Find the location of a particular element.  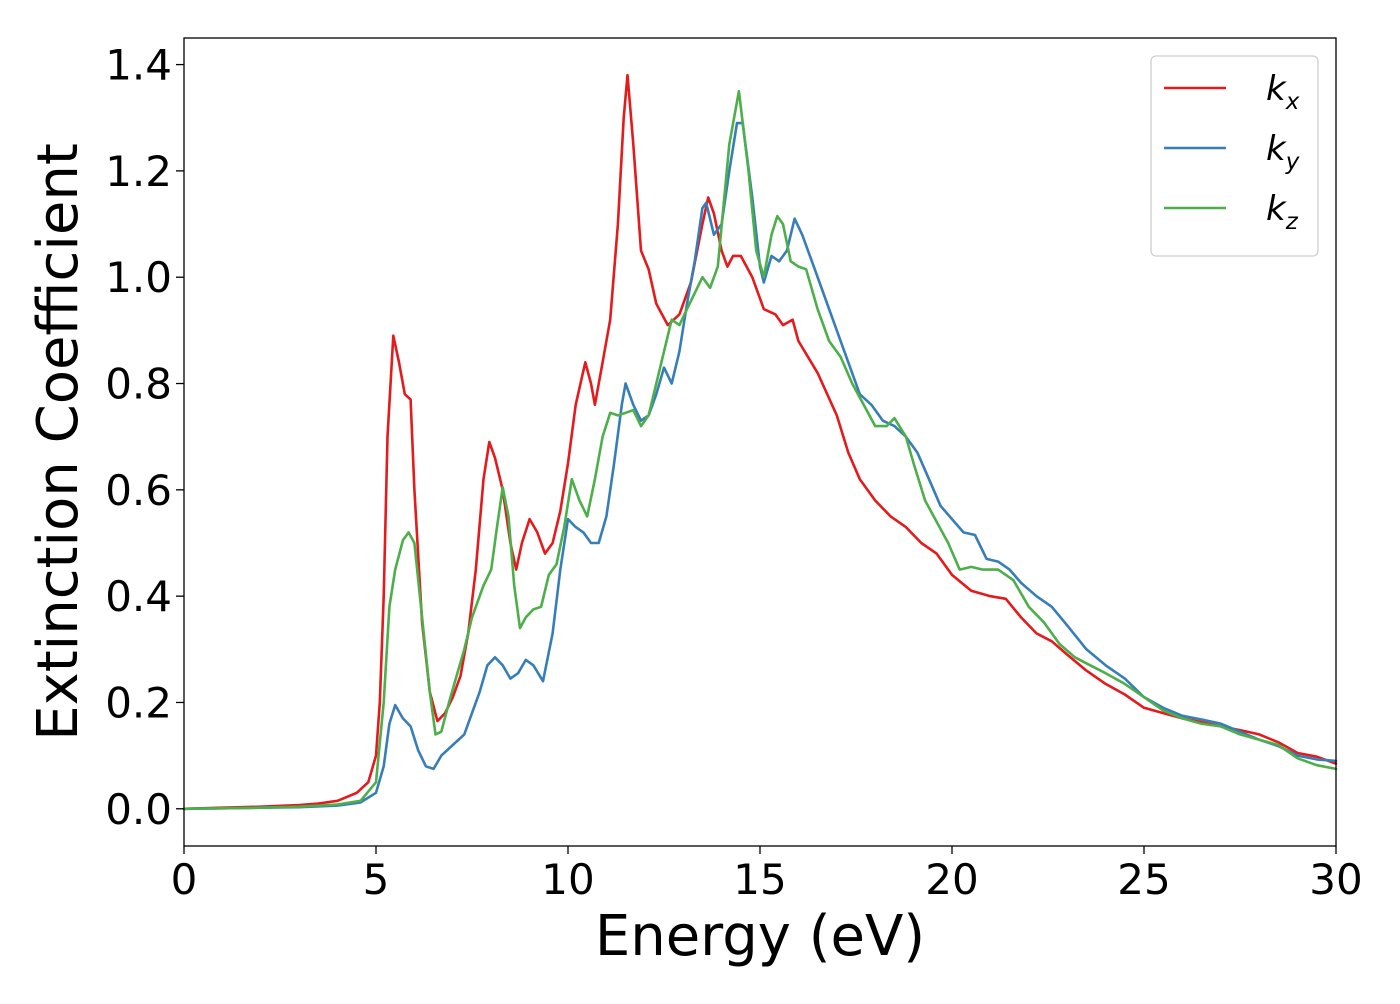

legend-label-x: kx is located at coordinates (1283, 92).